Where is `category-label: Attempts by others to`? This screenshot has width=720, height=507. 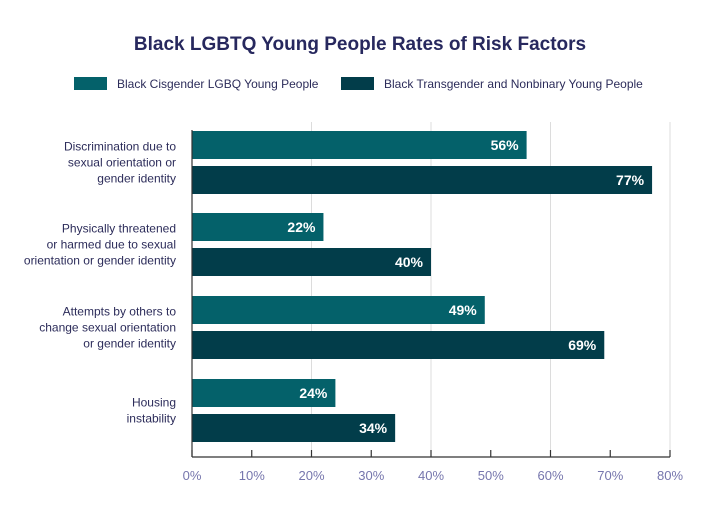 category-label: Attempts by others to is located at coordinates (120, 312).